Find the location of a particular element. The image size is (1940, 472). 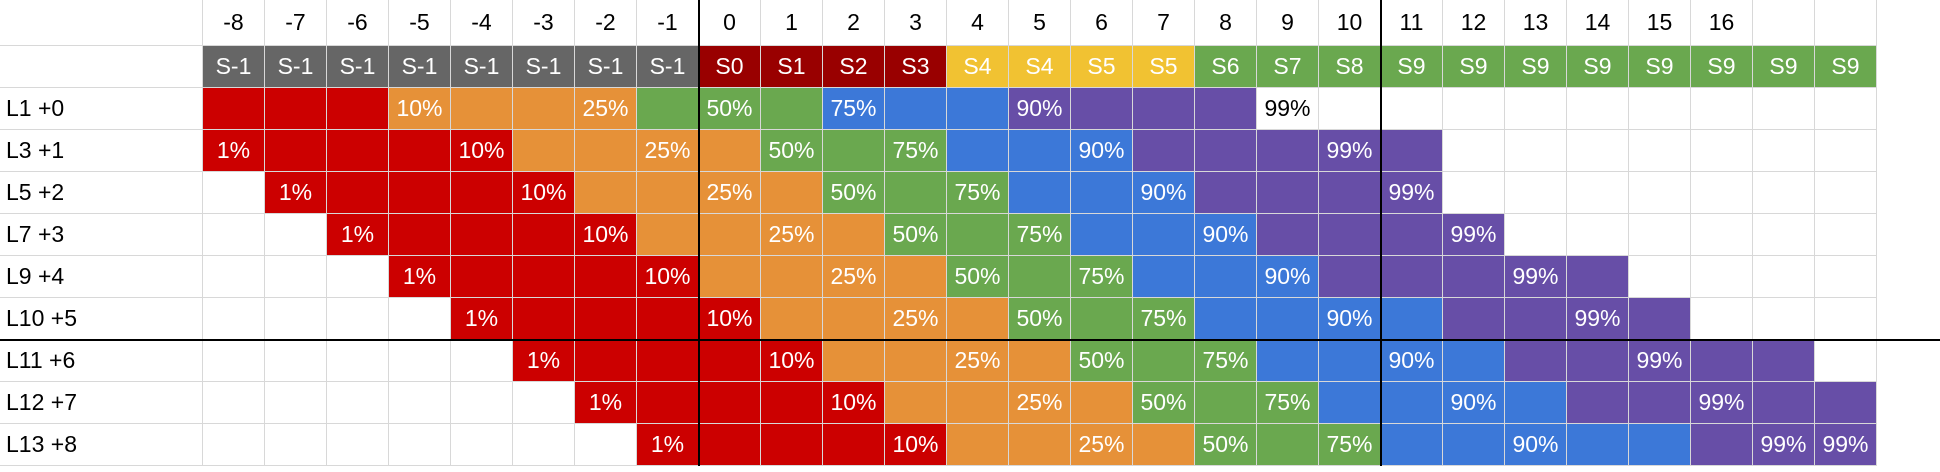

column-number-header: 8 is located at coordinates (1226, 23).